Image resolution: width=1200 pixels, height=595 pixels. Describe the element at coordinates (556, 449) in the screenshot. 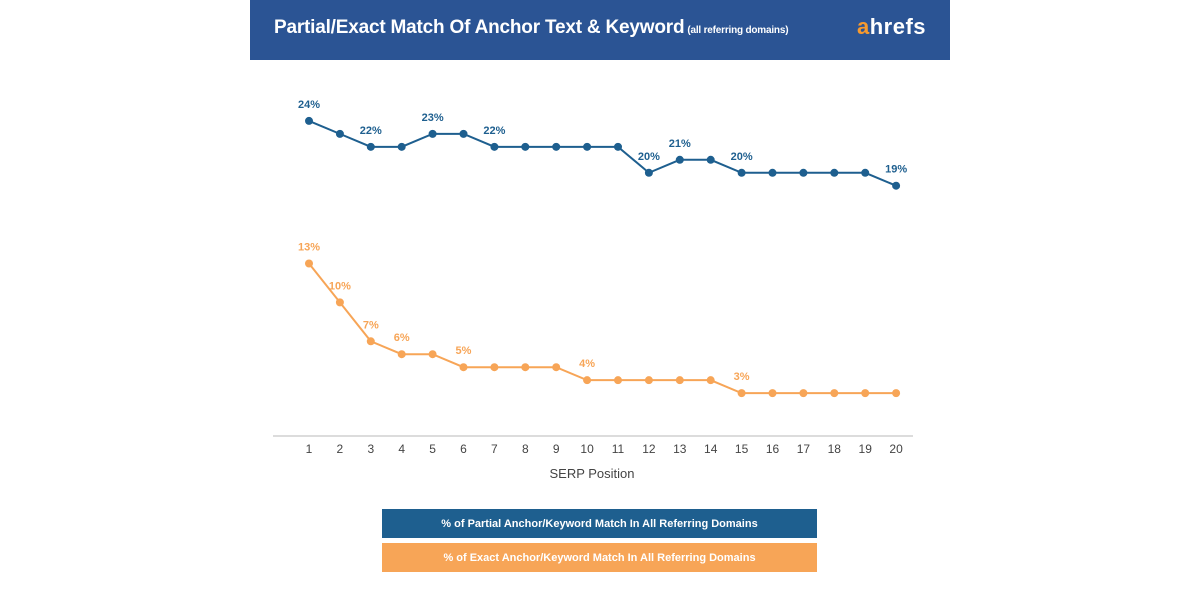

I see `x-tick-label: 9` at that location.